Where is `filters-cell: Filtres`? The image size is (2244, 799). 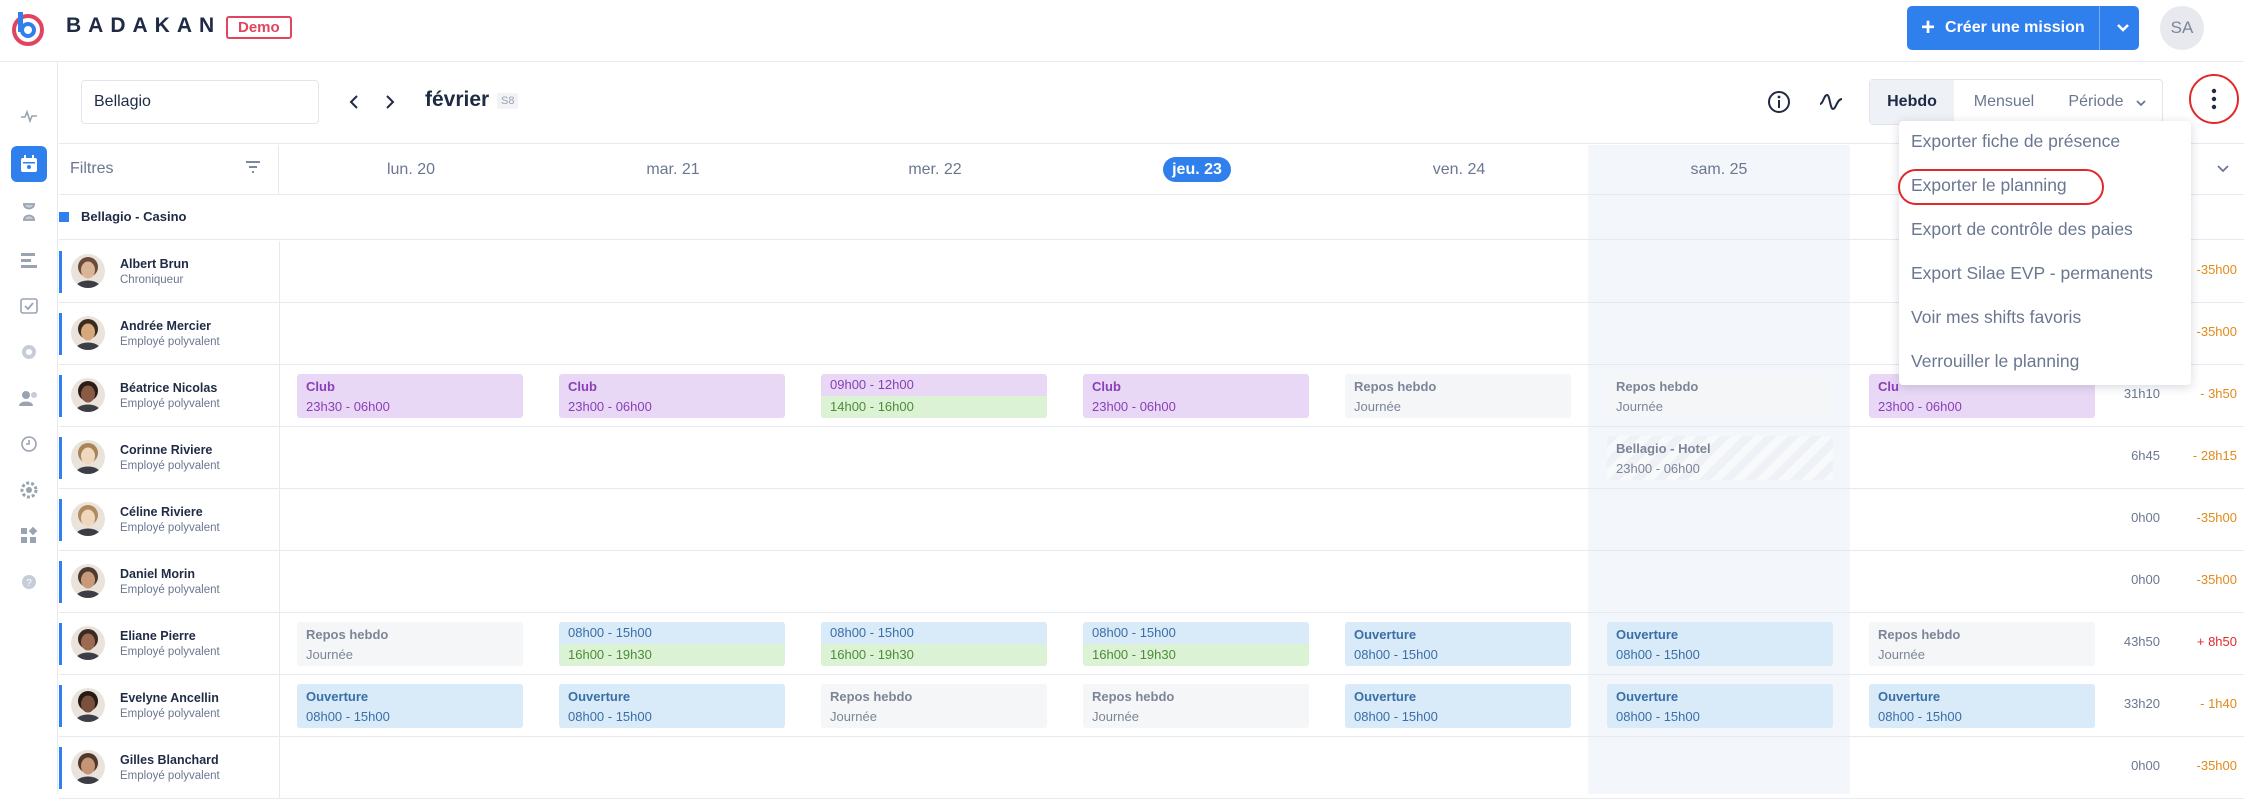 filters-cell: Filtres is located at coordinates (169, 170).